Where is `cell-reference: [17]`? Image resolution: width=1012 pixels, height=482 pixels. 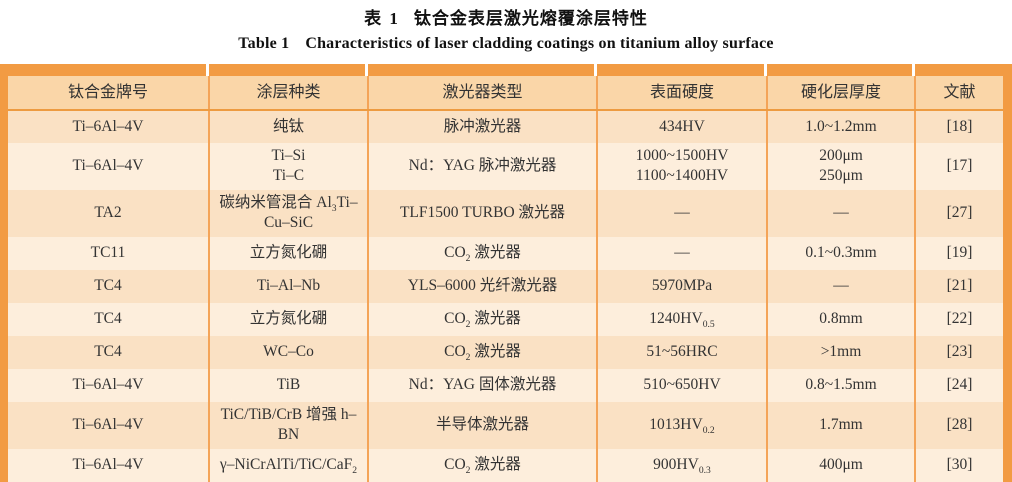 cell-reference: [17] is located at coordinates (958, 166).